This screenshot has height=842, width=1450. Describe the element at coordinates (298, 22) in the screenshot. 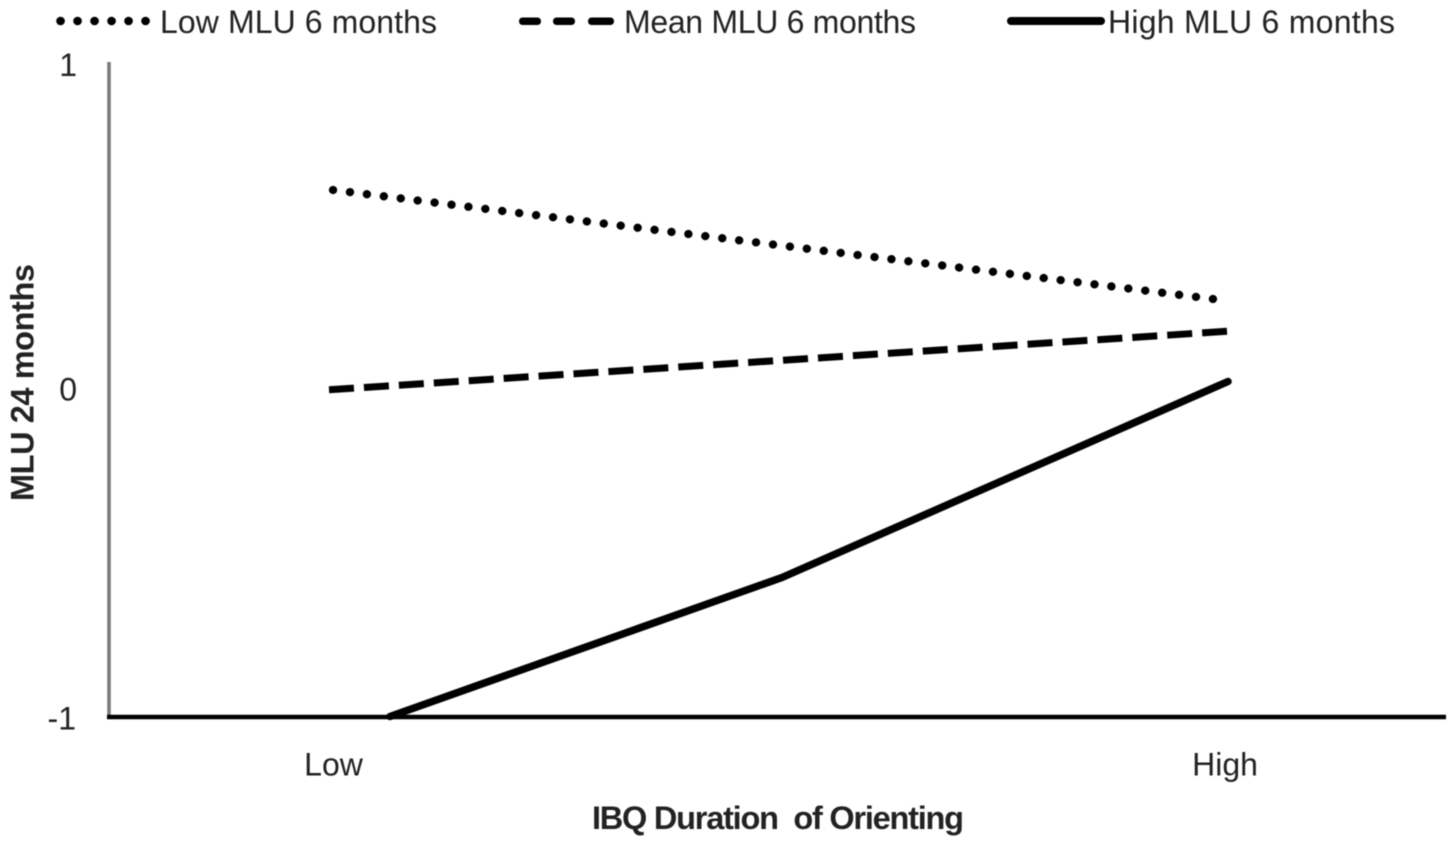

I see `svg-text: Low MLU 6 months` at that location.